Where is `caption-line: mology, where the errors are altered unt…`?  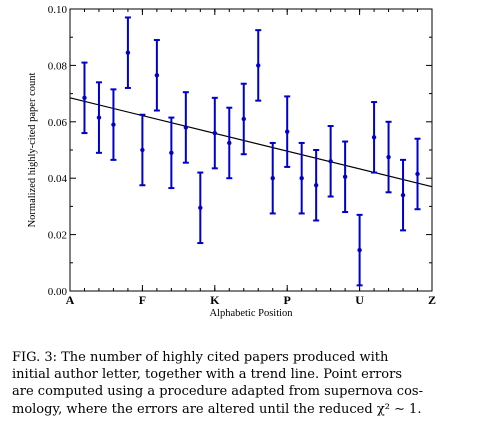
caption-line: mology, where the errors are altered unt… is located at coordinates (217, 409).